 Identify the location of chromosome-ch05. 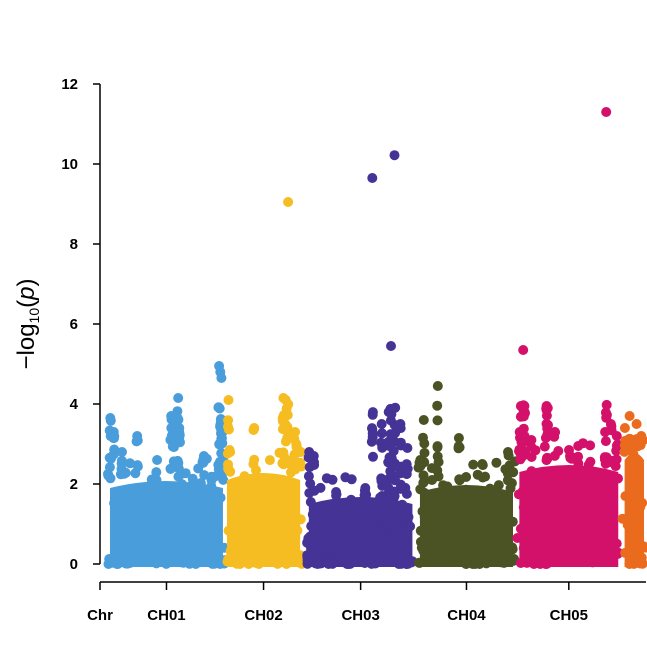
(568, 338).